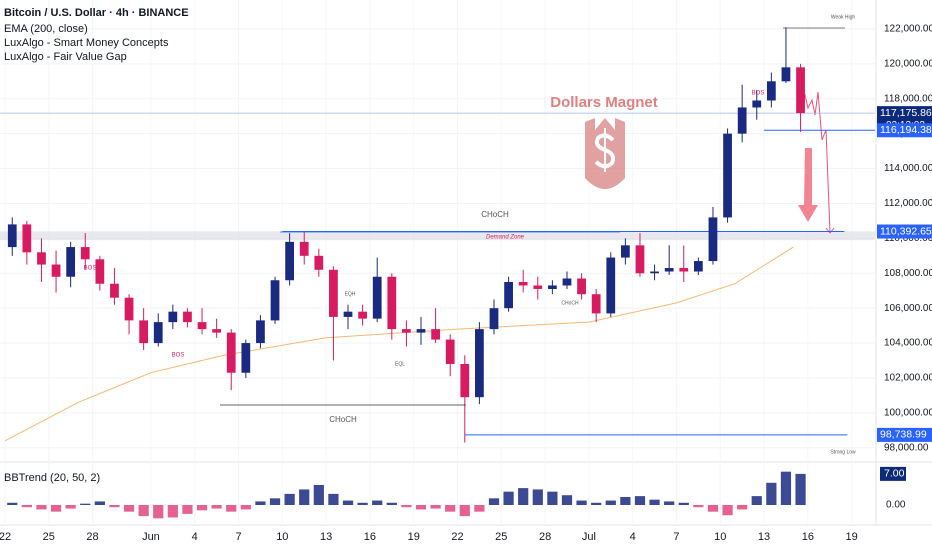  What do you see at coordinates (86, 43) in the screenshot?
I see `indicator-name: LuxAlgo - Smart Money Concepts` at bounding box center [86, 43].